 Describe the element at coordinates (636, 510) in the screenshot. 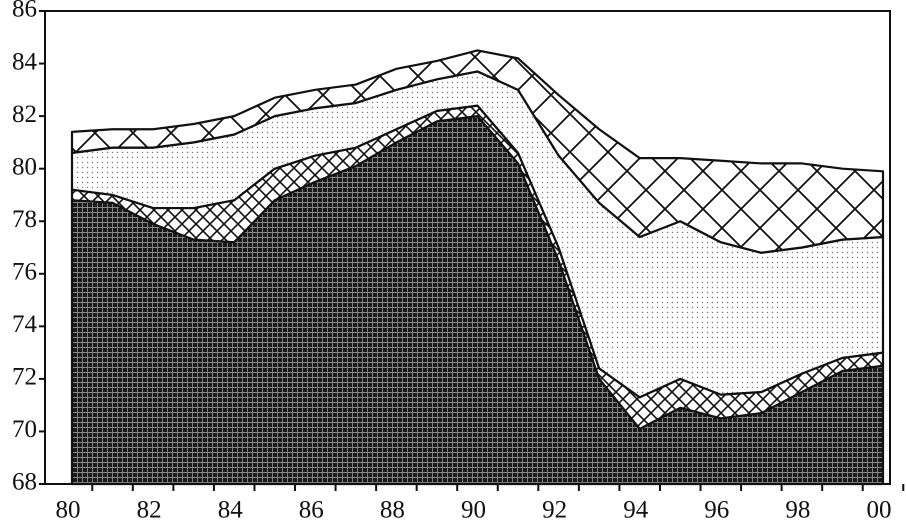

I see `x-tick-label: 94` at that location.